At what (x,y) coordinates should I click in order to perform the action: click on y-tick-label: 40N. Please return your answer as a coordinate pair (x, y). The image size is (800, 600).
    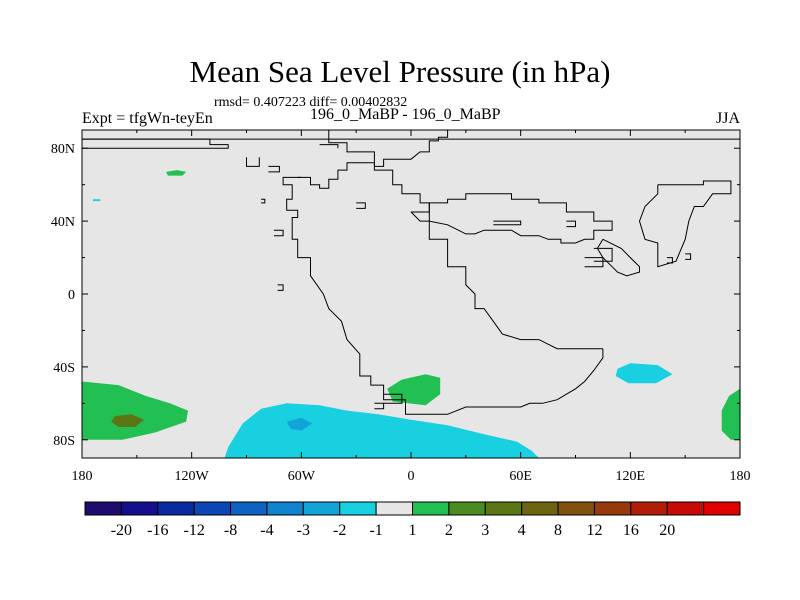
    Looking at the image, I should click on (63, 222).